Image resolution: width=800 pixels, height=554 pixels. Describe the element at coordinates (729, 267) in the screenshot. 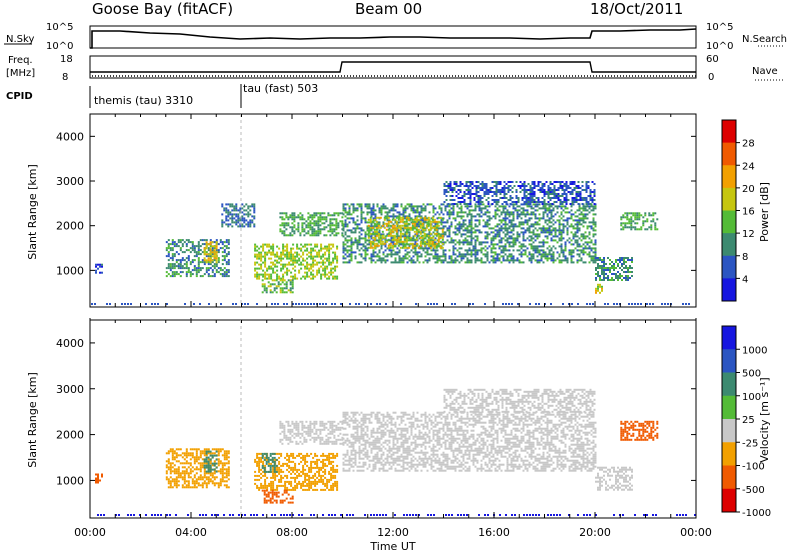

I see `colorbar-swatch` at that location.